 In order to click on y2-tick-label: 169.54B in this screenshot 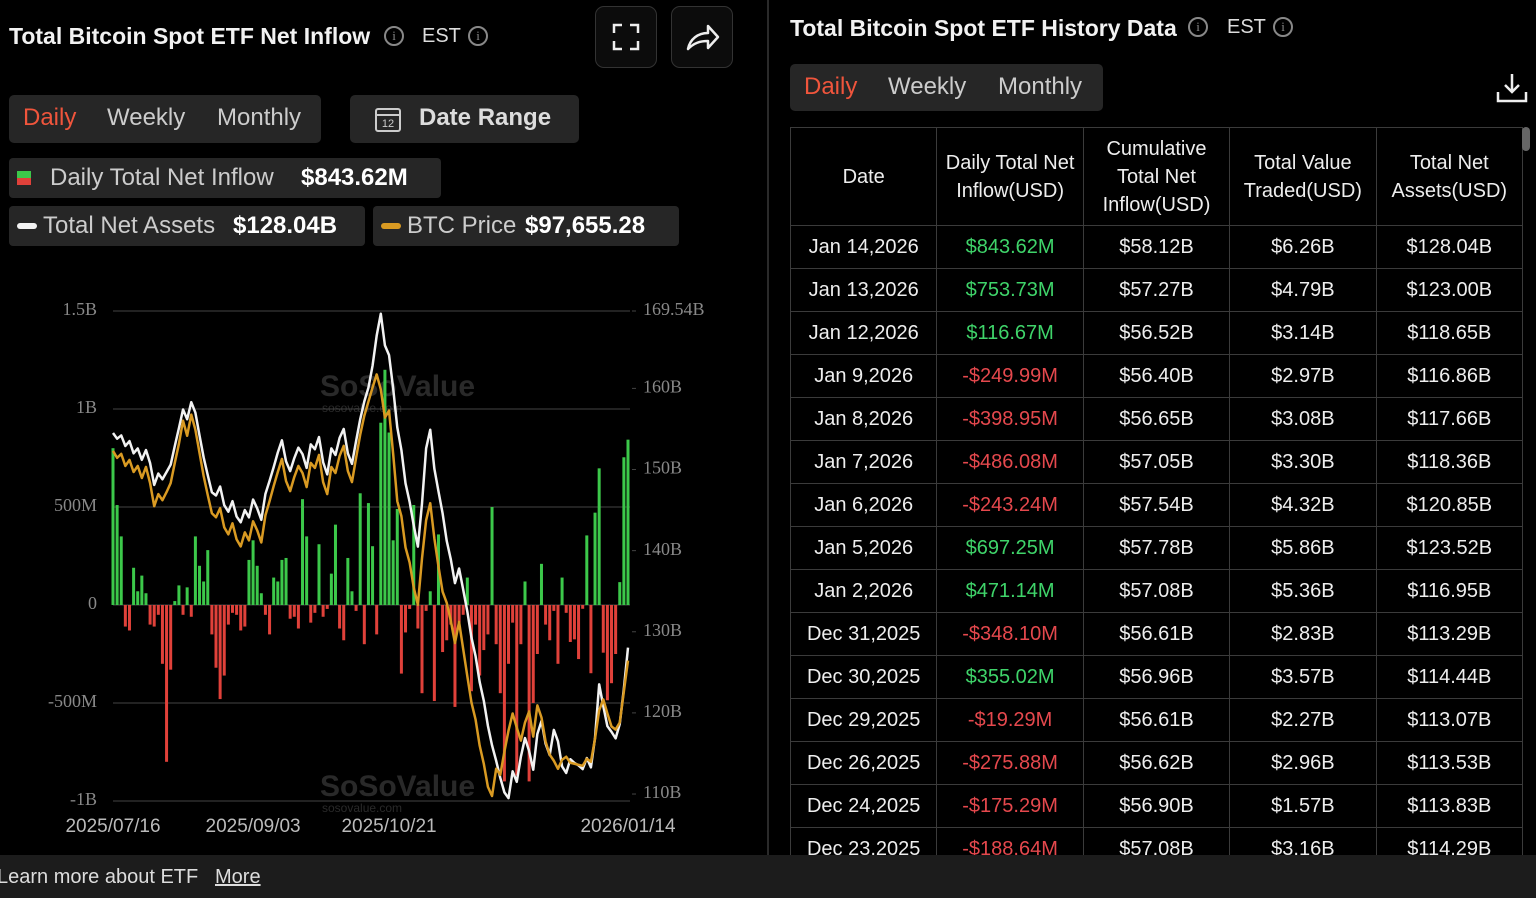, I will do `click(674, 309)`.